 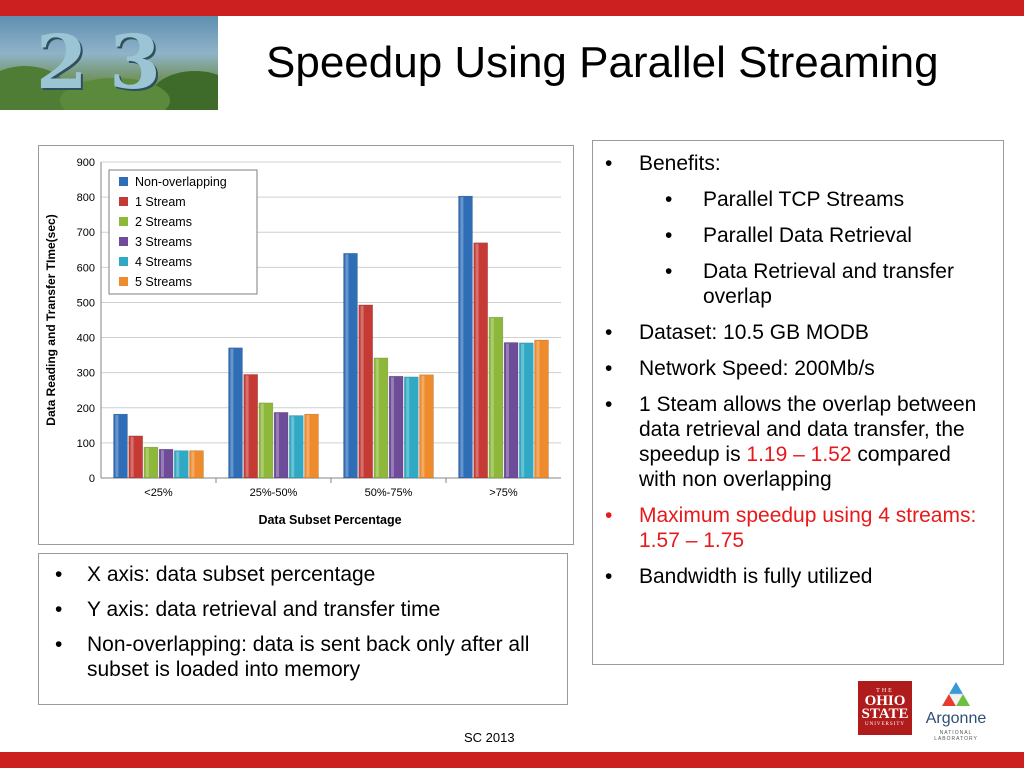 What do you see at coordinates (86, 409) in the screenshot?
I see `y-tick-label: 200` at bounding box center [86, 409].